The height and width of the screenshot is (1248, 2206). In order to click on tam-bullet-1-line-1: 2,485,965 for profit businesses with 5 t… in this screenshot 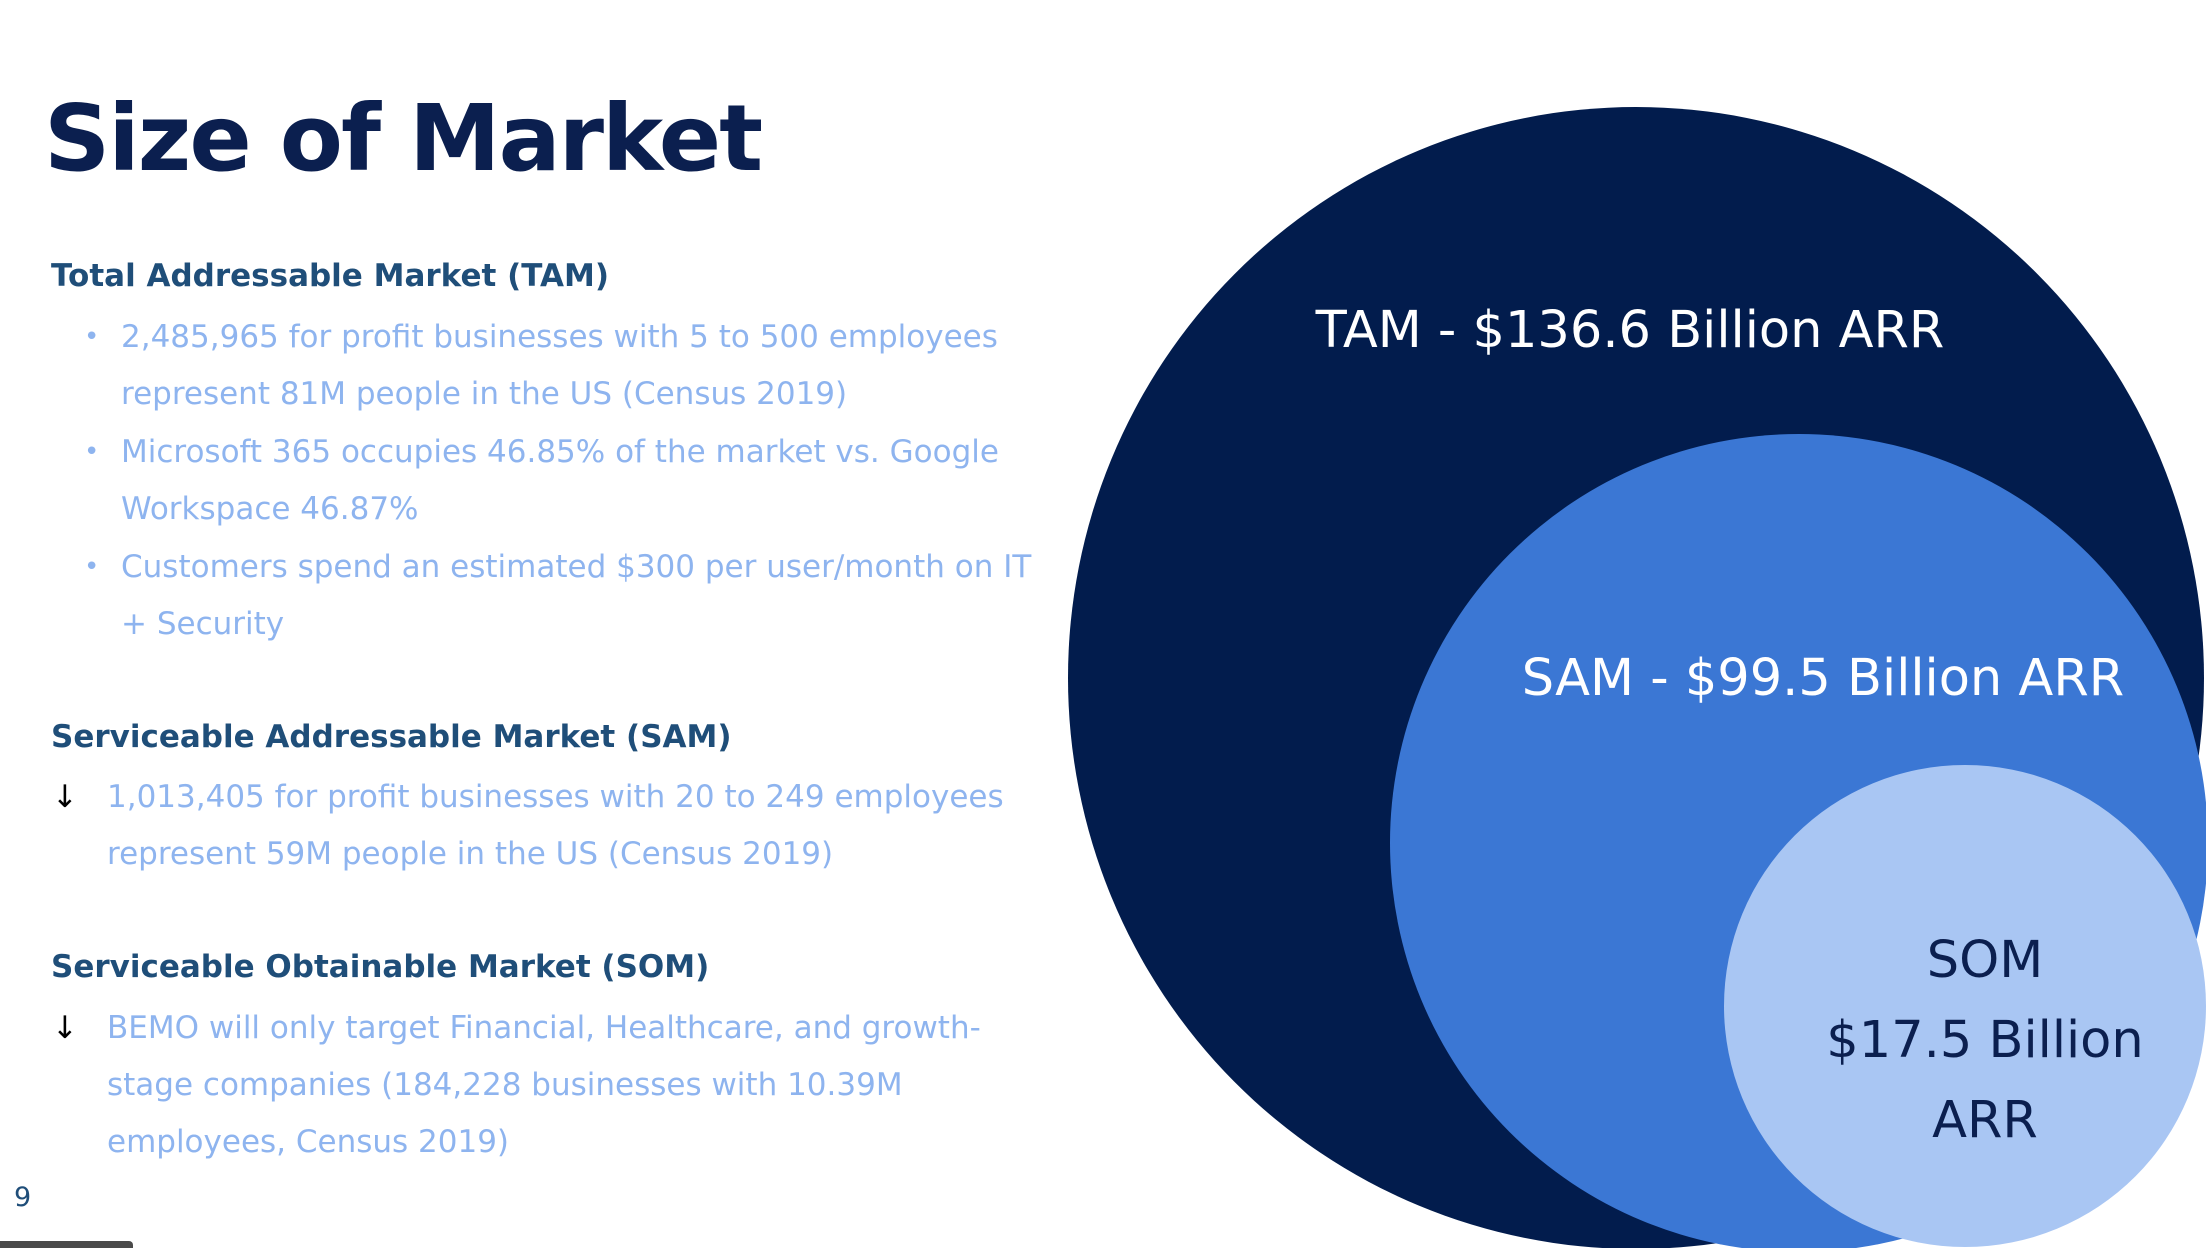, I will do `click(559, 337)`.